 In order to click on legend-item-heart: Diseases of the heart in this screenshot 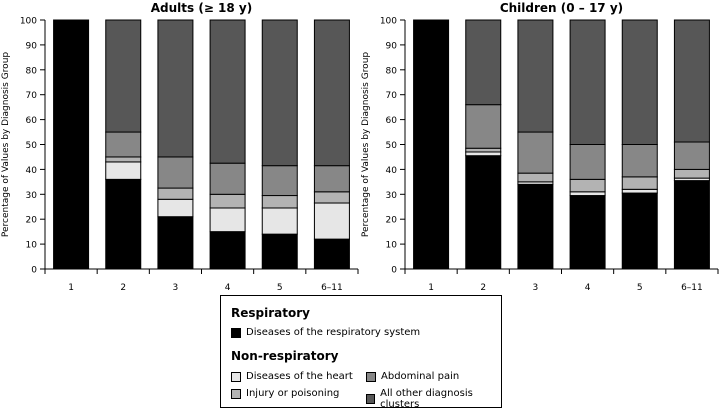, I will do `click(292, 376)`.